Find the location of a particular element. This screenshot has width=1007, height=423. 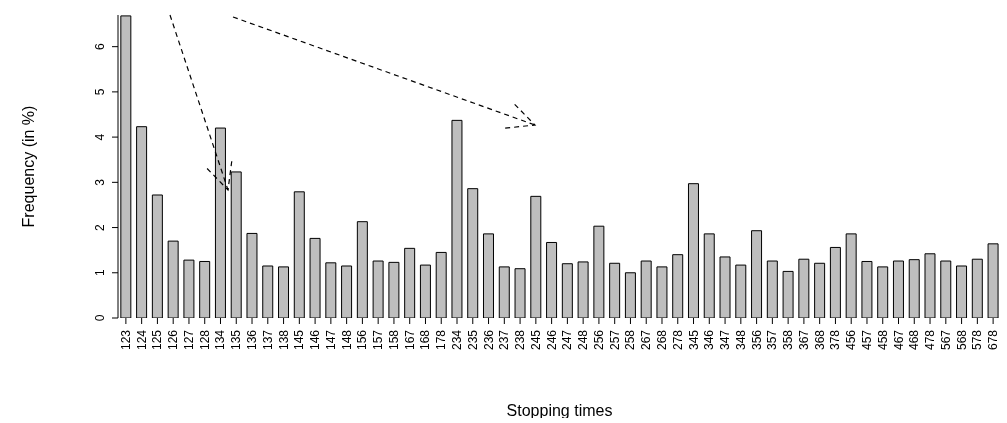

x-tick-label: 157 is located at coordinates (378, 340).